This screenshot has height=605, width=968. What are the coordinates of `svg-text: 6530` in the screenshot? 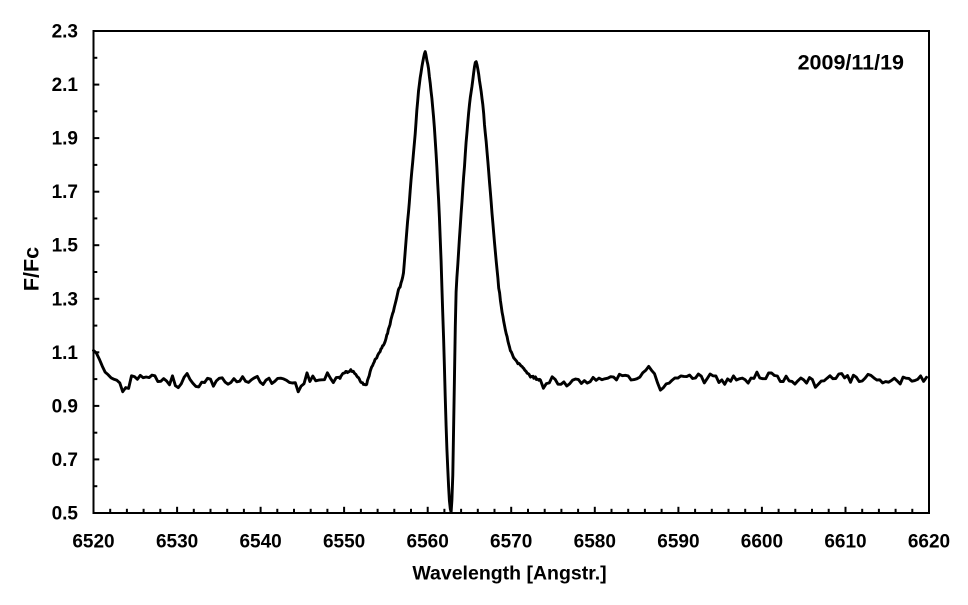 It's located at (177, 542).